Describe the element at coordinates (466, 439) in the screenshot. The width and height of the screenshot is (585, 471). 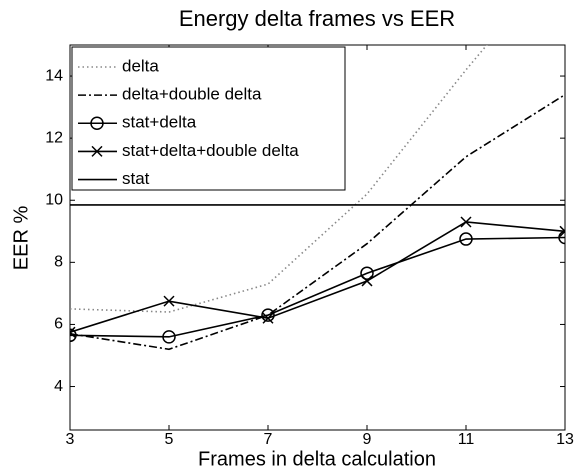
I see `x-tick-label: 11` at that location.